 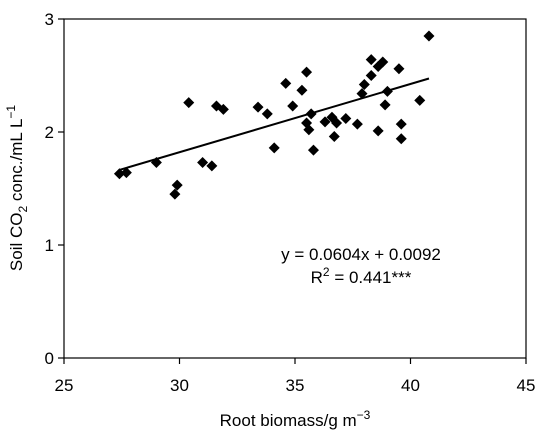 I want to click on x-tick-labels: 25 30 35 40 45, so click(x=295, y=385).